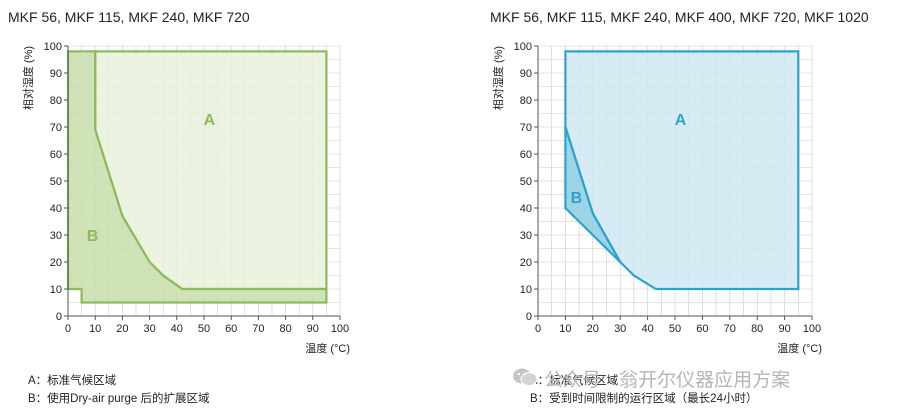 Image resolution: width=901 pixels, height=413 pixels. What do you see at coordinates (119, 399) in the screenshot?
I see `legend-left-b: B：使用Dry-air purge 后的扩展区域` at bounding box center [119, 399].